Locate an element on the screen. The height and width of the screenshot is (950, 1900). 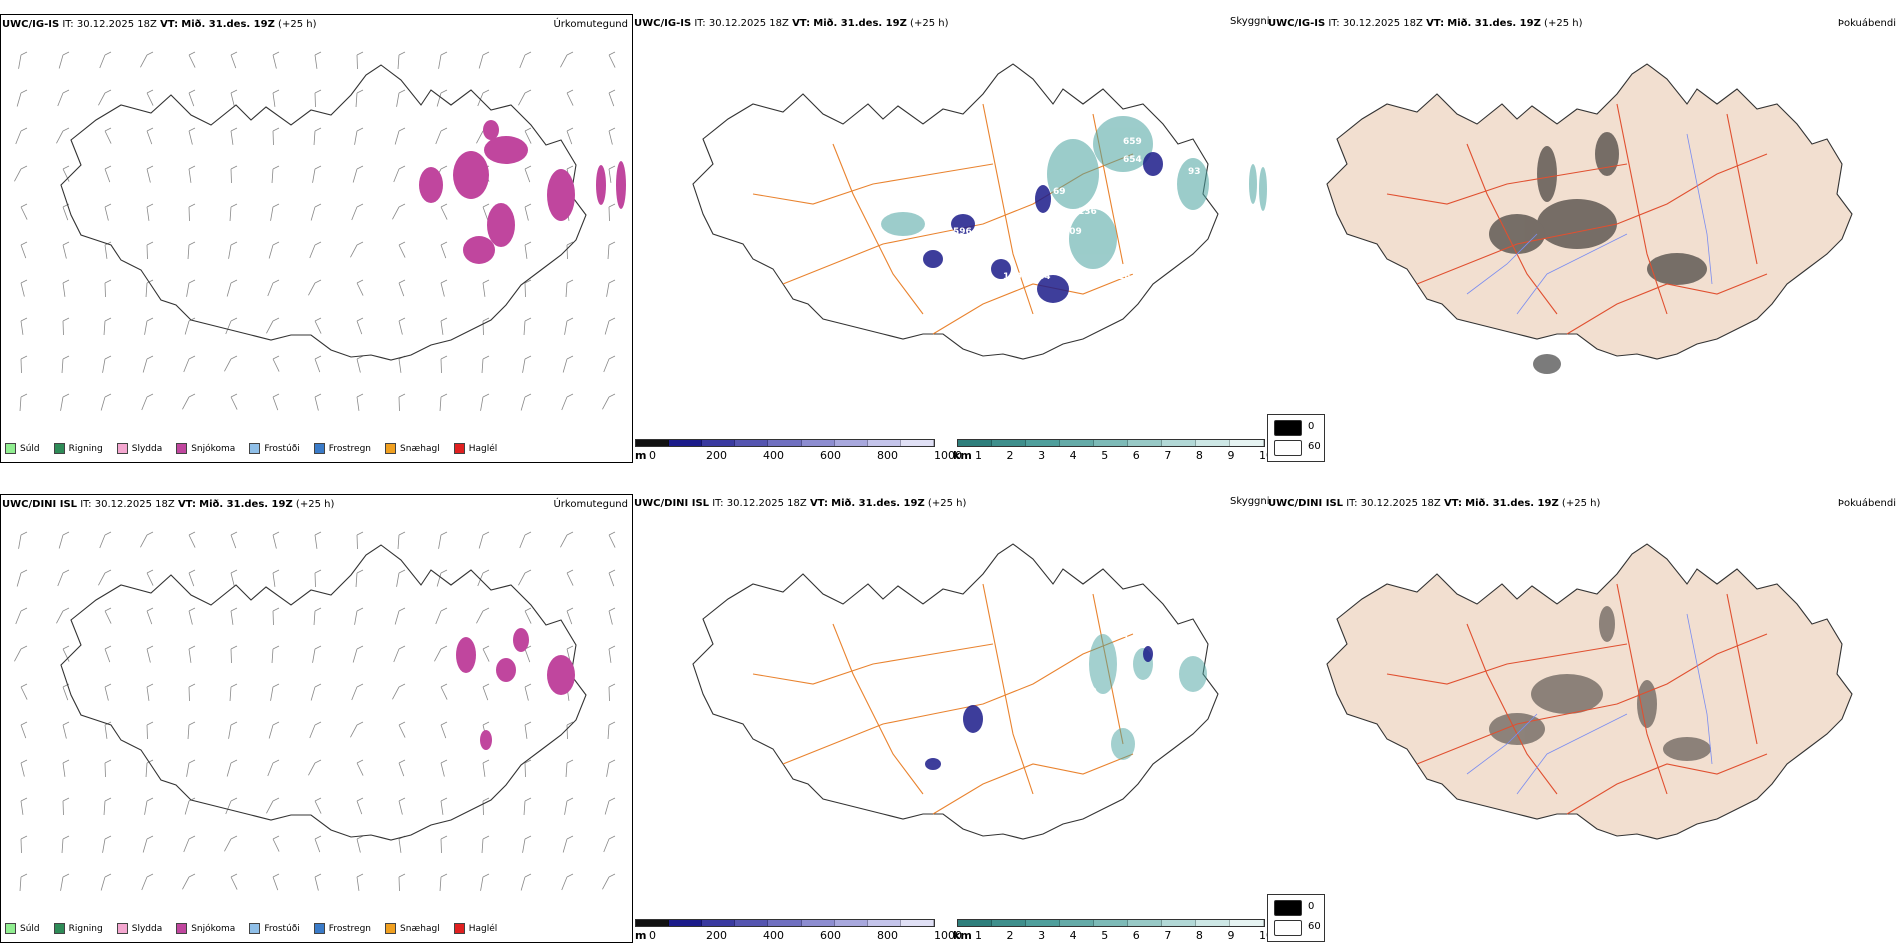
cloud-value: 169 is located at coordinates (1087, 692).